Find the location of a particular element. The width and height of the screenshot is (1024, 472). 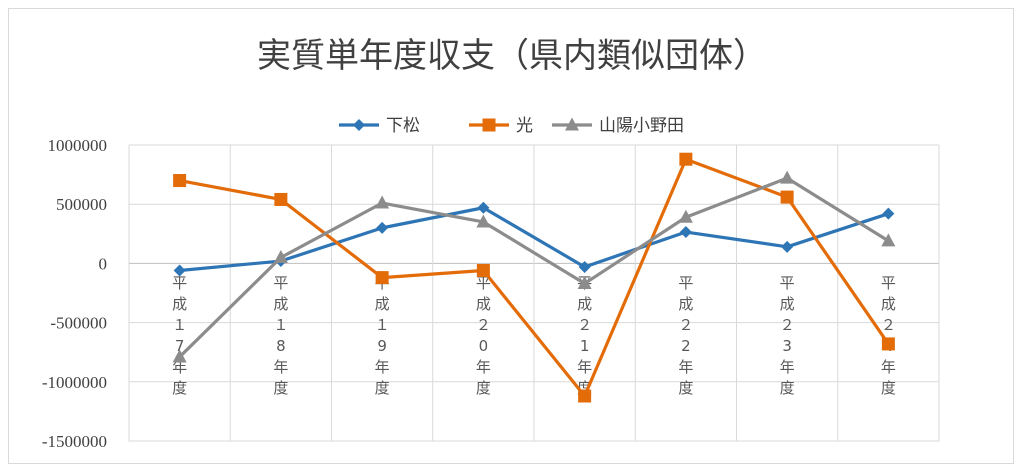

legend-label: 山陽小野田 is located at coordinates (641, 126).